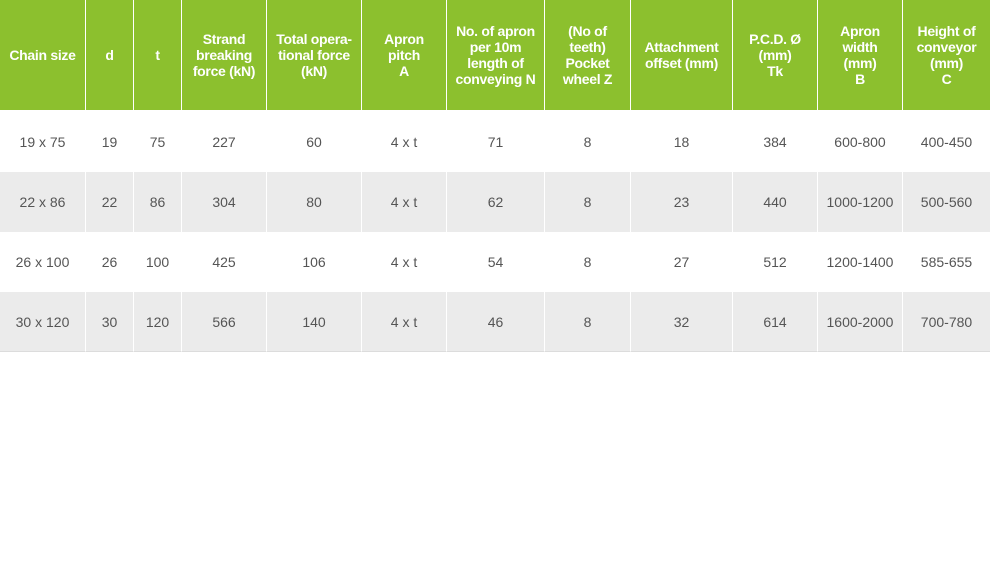  What do you see at coordinates (158, 56) in the screenshot?
I see `header-t: t` at bounding box center [158, 56].